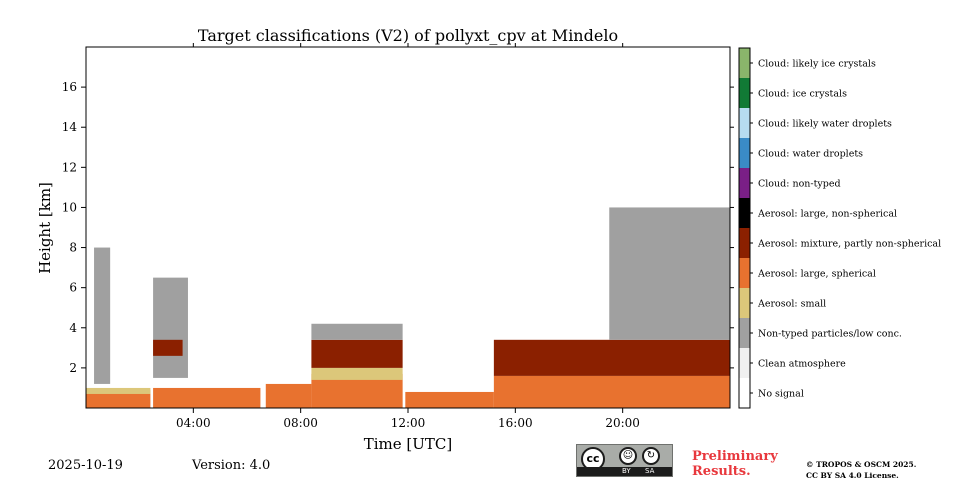 This screenshot has height=481, width=960. I want to click on y-tick-label-7: 16, so click(69, 87).